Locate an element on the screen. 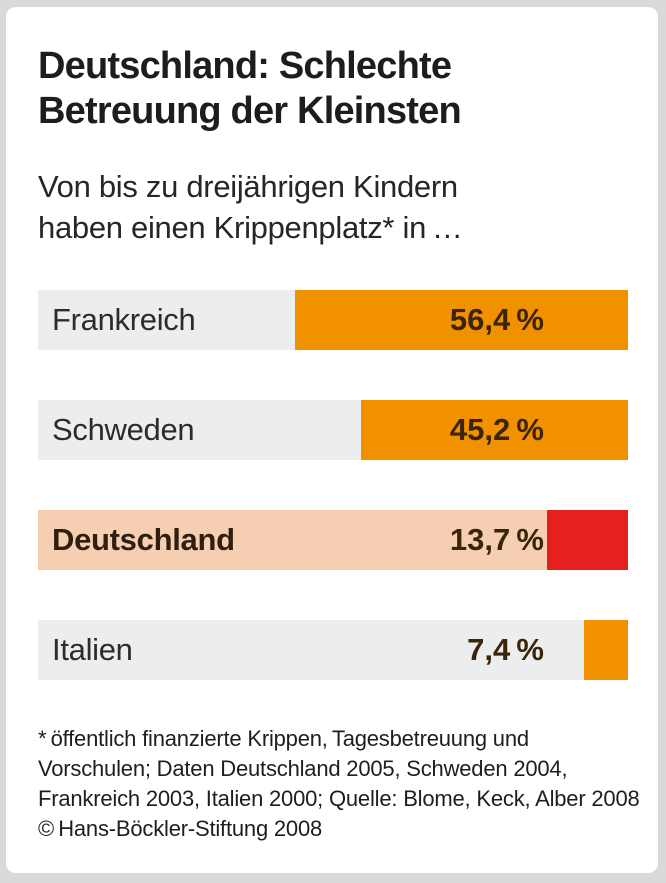 The image size is (666, 883). bar-row-italien: Italien 7,4 % is located at coordinates (333, 650).